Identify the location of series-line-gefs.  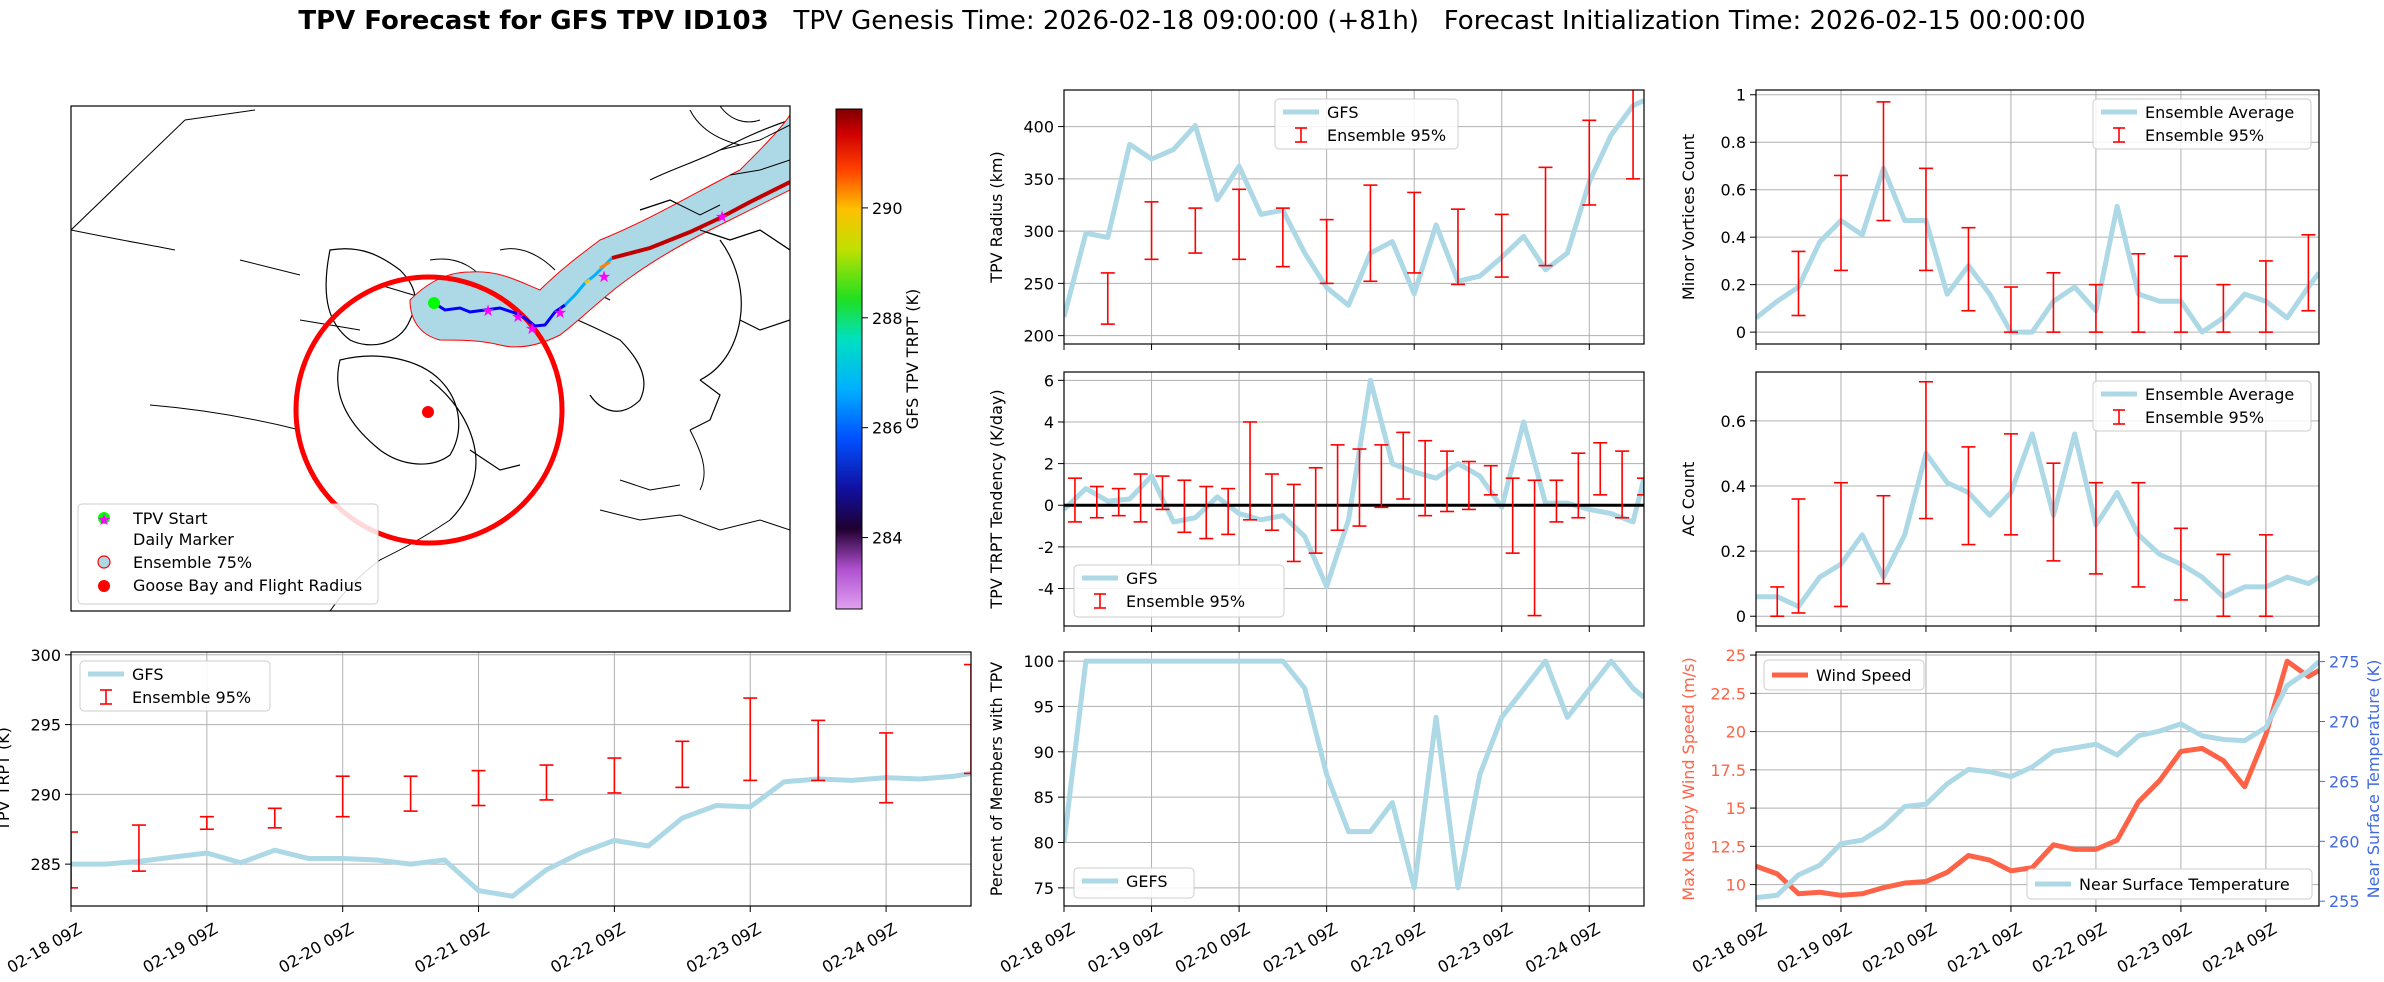
(1354, 774).